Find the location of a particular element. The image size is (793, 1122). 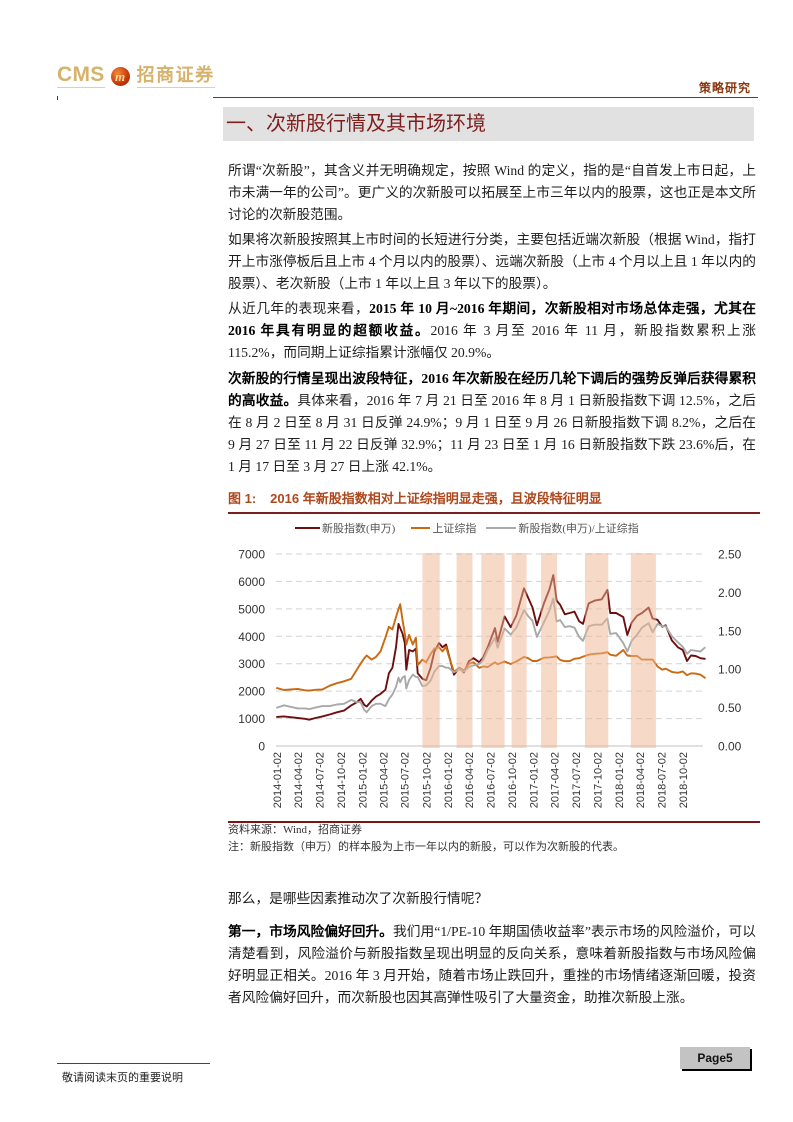

company-logo: CMS m 招商证券 is located at coordinates (136, 76).